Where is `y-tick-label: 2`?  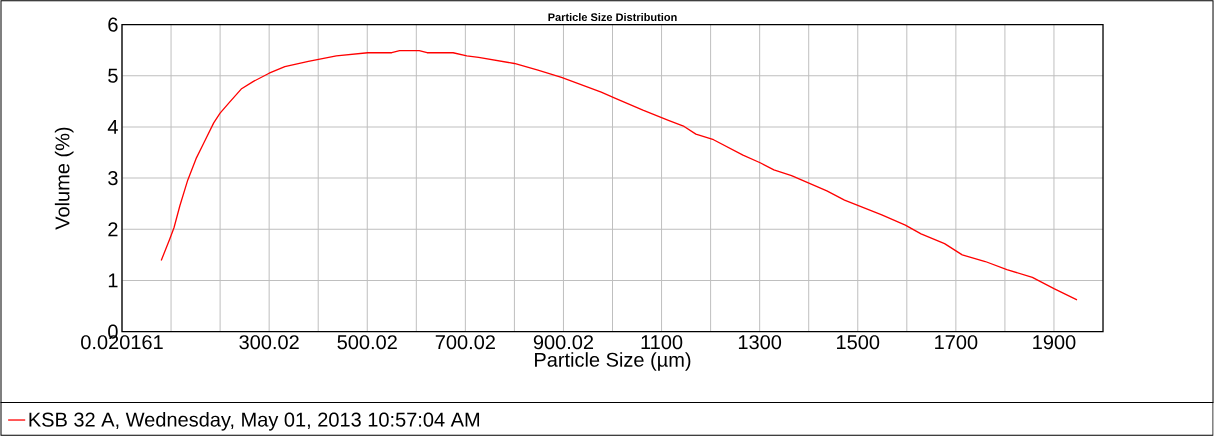
y-tick-label: 2 is located at coordinates (113, 229).